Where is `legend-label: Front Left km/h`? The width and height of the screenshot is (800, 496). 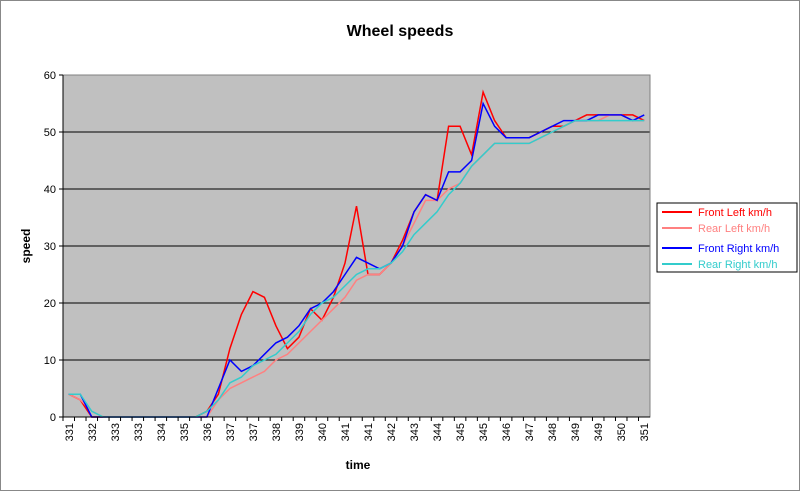 legend-label: Front Left km/h is located at coordinates (735, 213).